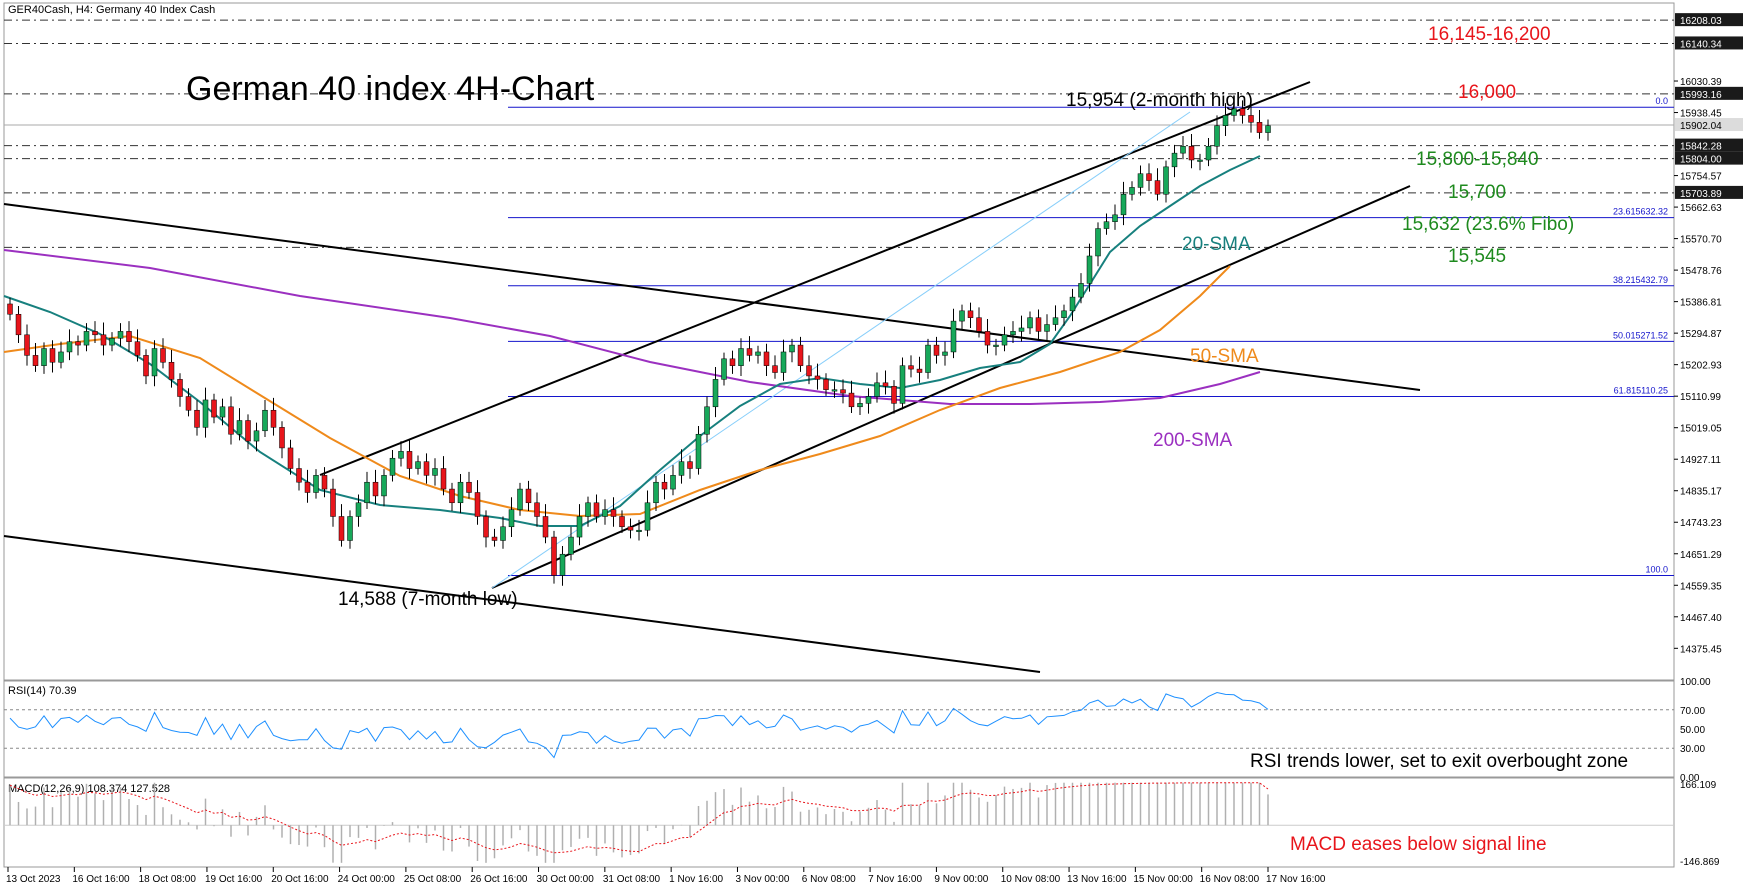 This screenshot has height=893, width=1750. What do you see at coordinates (433, 879) in the screenshot?
I see `x-tick-label: 25 Oct 08:00` at bounding box center [433, 879].